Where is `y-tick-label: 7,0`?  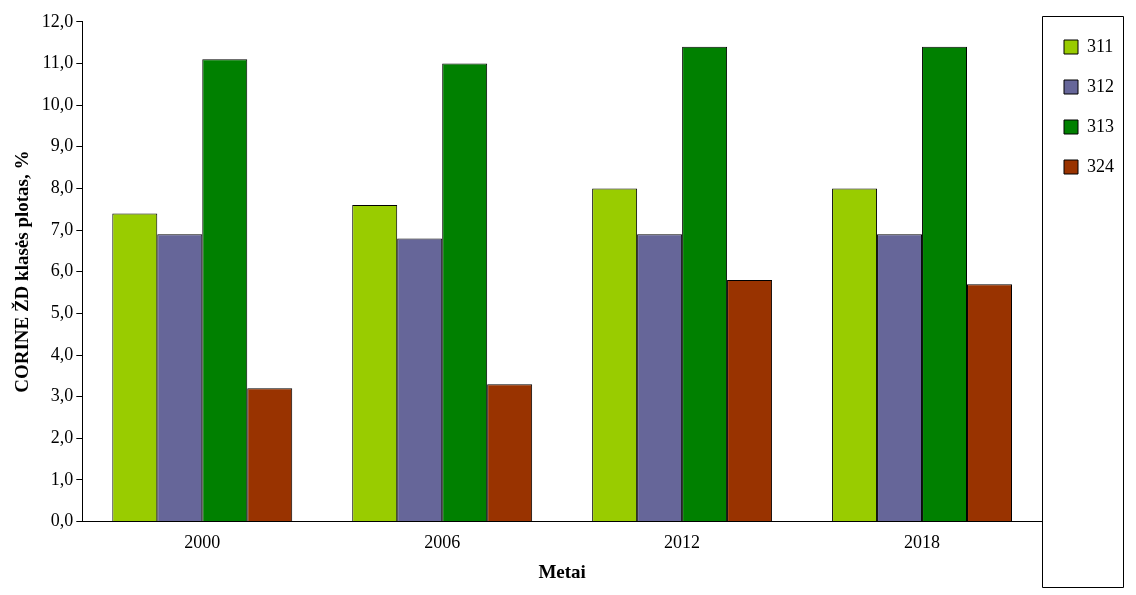 y-tick-label: 7,0 is located at coordinates (62, 228).